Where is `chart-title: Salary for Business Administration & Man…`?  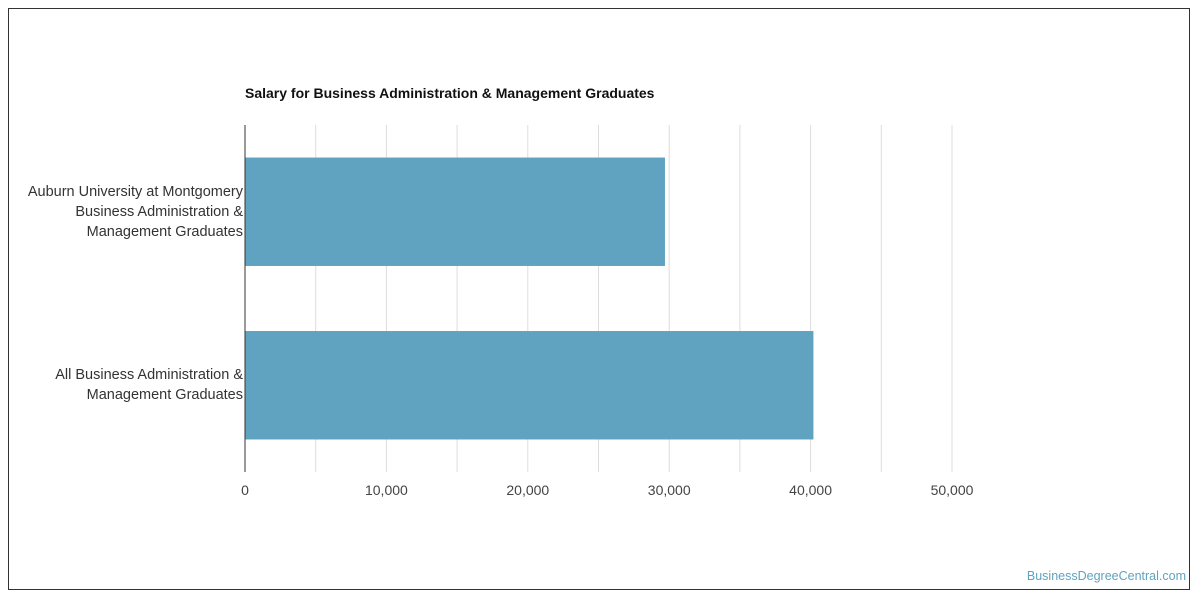
chart-title: Salary for Business Administration & Man… is located at coordinates (450, 93).